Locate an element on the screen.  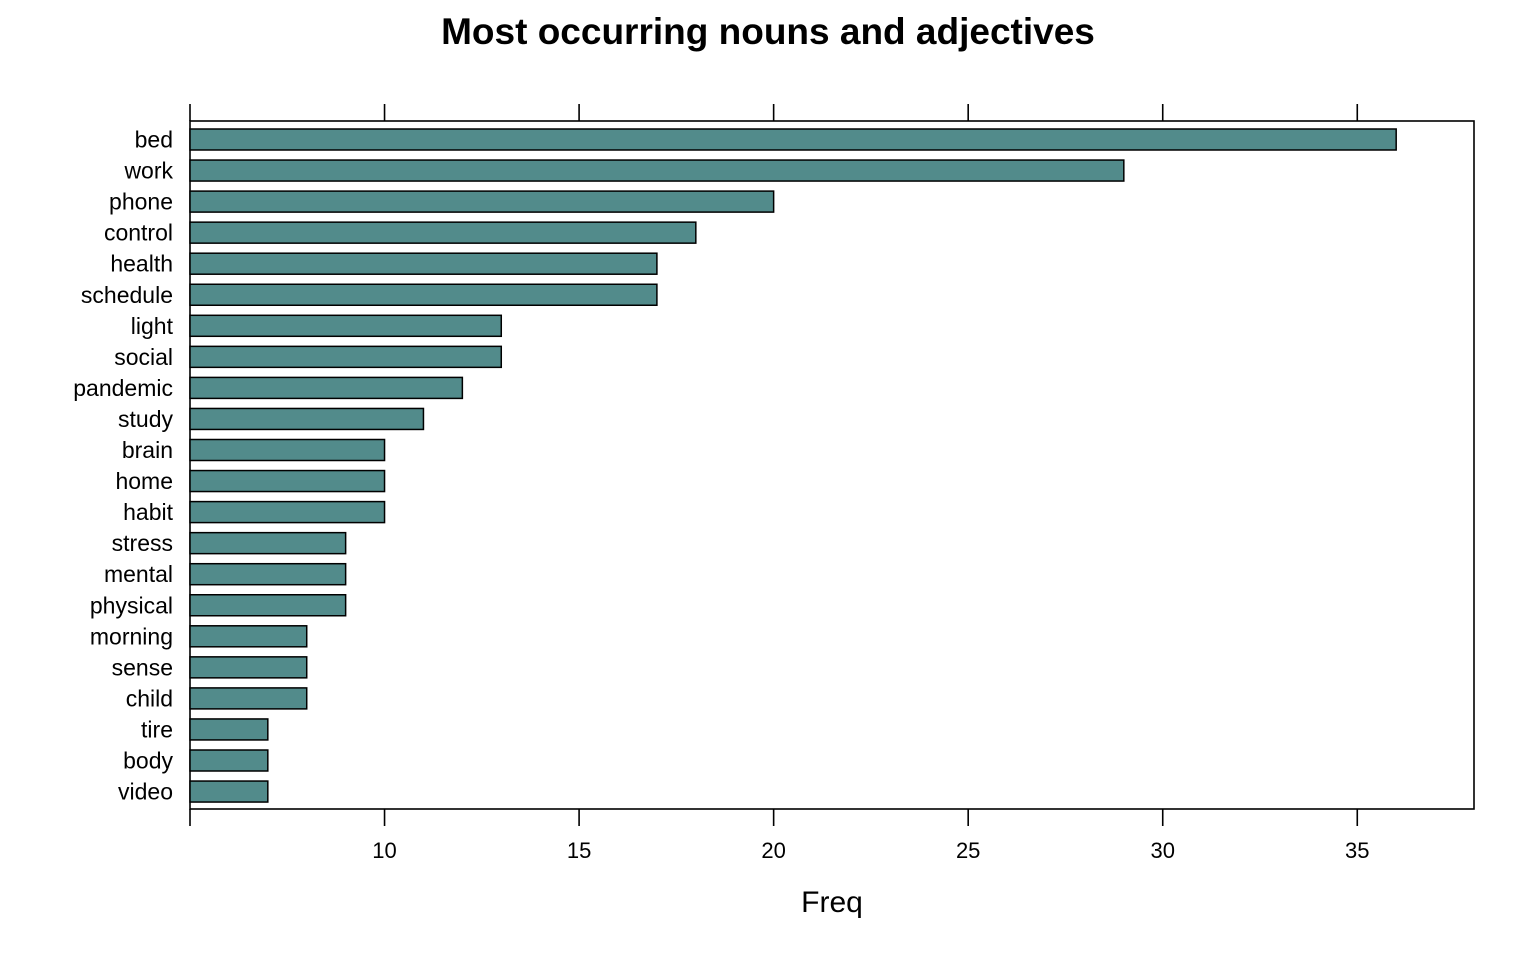
category-label-tire: tire is located at coordinates (157, 729).